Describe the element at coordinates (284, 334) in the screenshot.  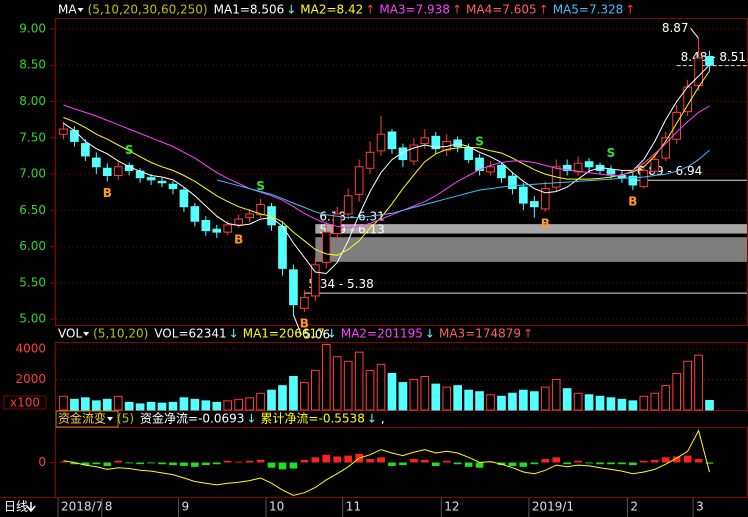
I see `legend-label: MA1=206617` at that location.